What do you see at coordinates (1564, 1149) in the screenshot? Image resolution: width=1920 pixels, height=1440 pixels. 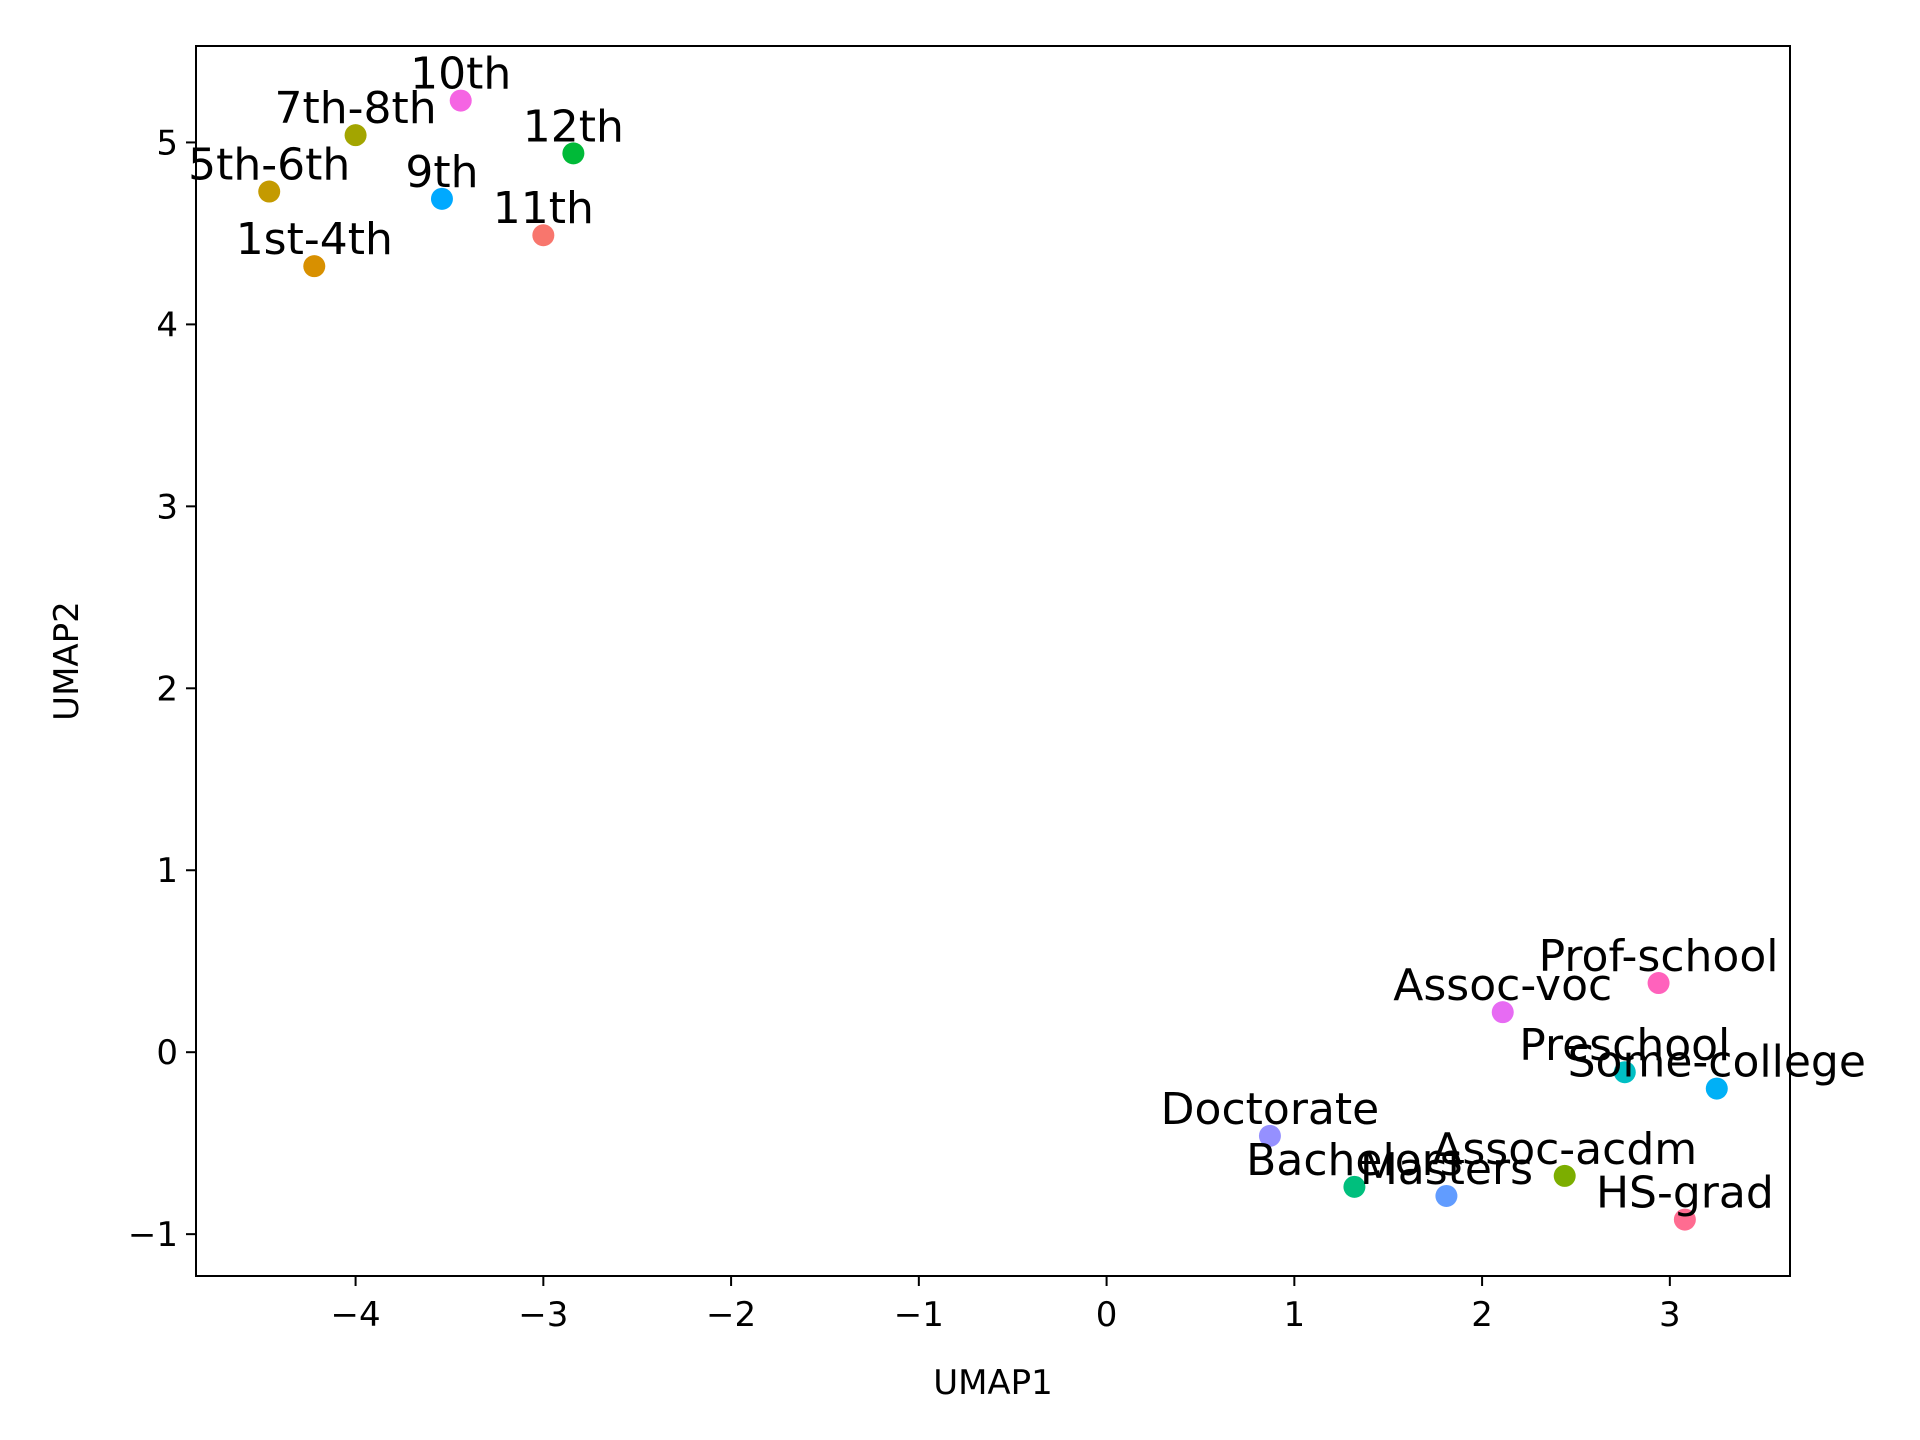 I see `point-label: Assoc-acdm` at bounding box center [1564, 1149].